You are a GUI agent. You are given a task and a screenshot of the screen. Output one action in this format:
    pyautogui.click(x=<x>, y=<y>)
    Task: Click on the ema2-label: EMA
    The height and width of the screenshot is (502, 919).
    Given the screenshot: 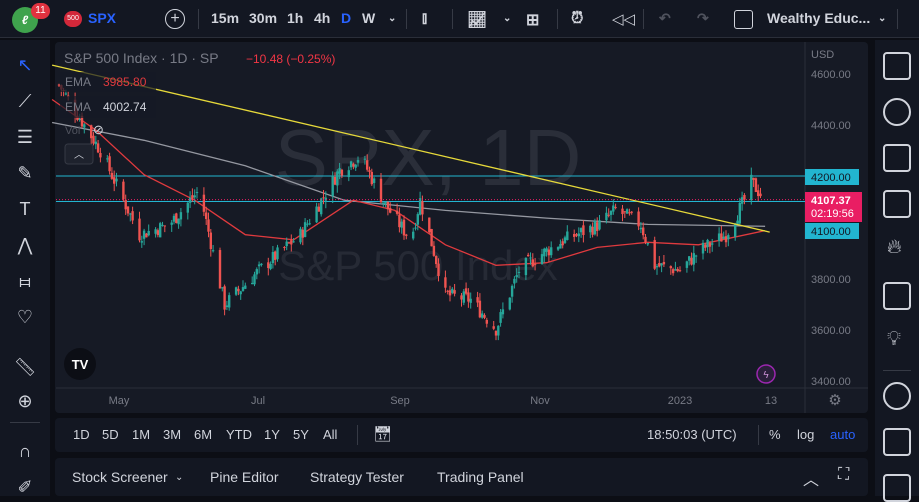 What is the action you would take?
    pyautogui.click(x=78, y=107)
    